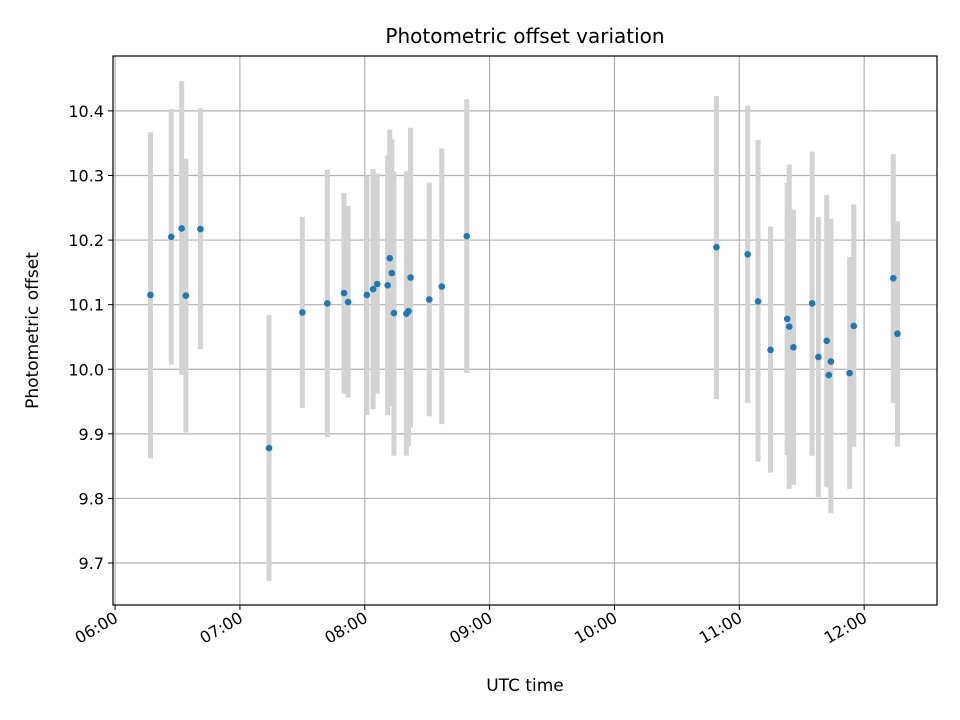  Describe the element at coordinates (525, 686) in the screenshot. I see `x-axis-label: UTC time` at that location.